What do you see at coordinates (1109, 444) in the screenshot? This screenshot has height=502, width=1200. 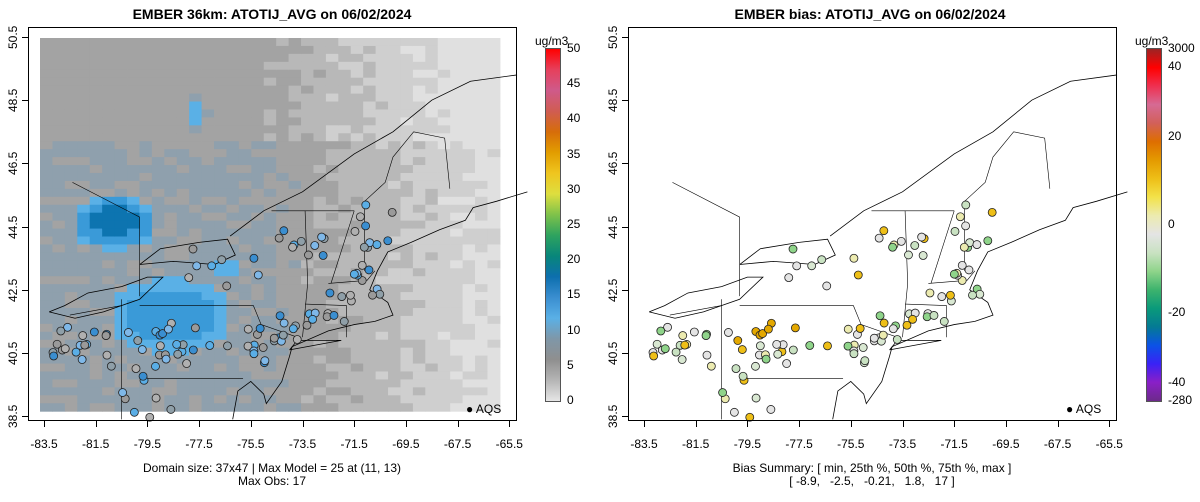 I see `x-tick-label: -65.5` at bounding box center [1109, 444].